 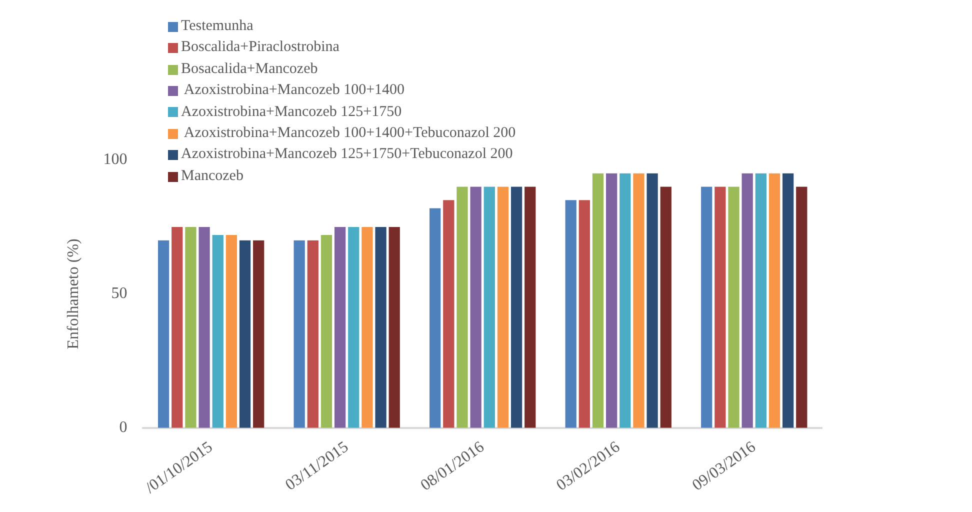 What do you see at coordinates (123, 427) in the screenshot?
I see `y-tick-label: 0` at bounding box center [123, 427].